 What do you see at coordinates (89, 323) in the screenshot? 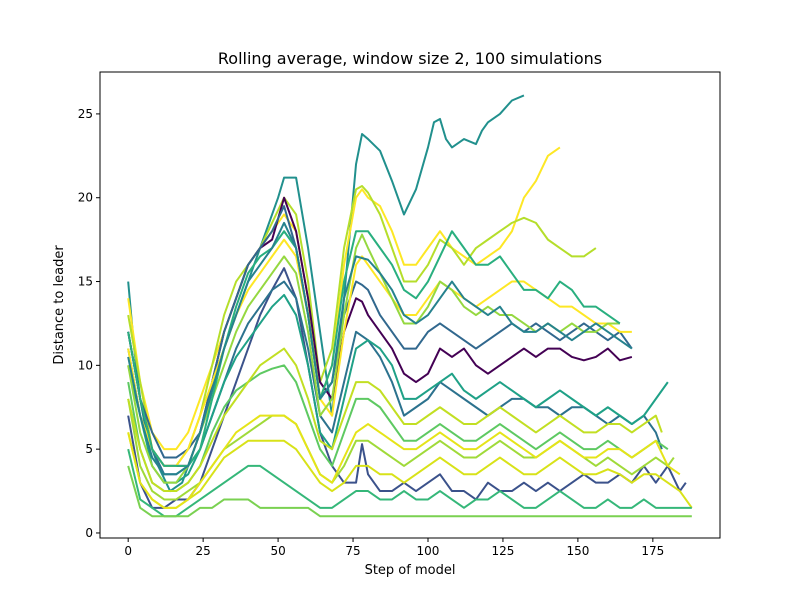
I see `y-axis: 0 5 10 15 20 25` at bounding box center [89, 323].